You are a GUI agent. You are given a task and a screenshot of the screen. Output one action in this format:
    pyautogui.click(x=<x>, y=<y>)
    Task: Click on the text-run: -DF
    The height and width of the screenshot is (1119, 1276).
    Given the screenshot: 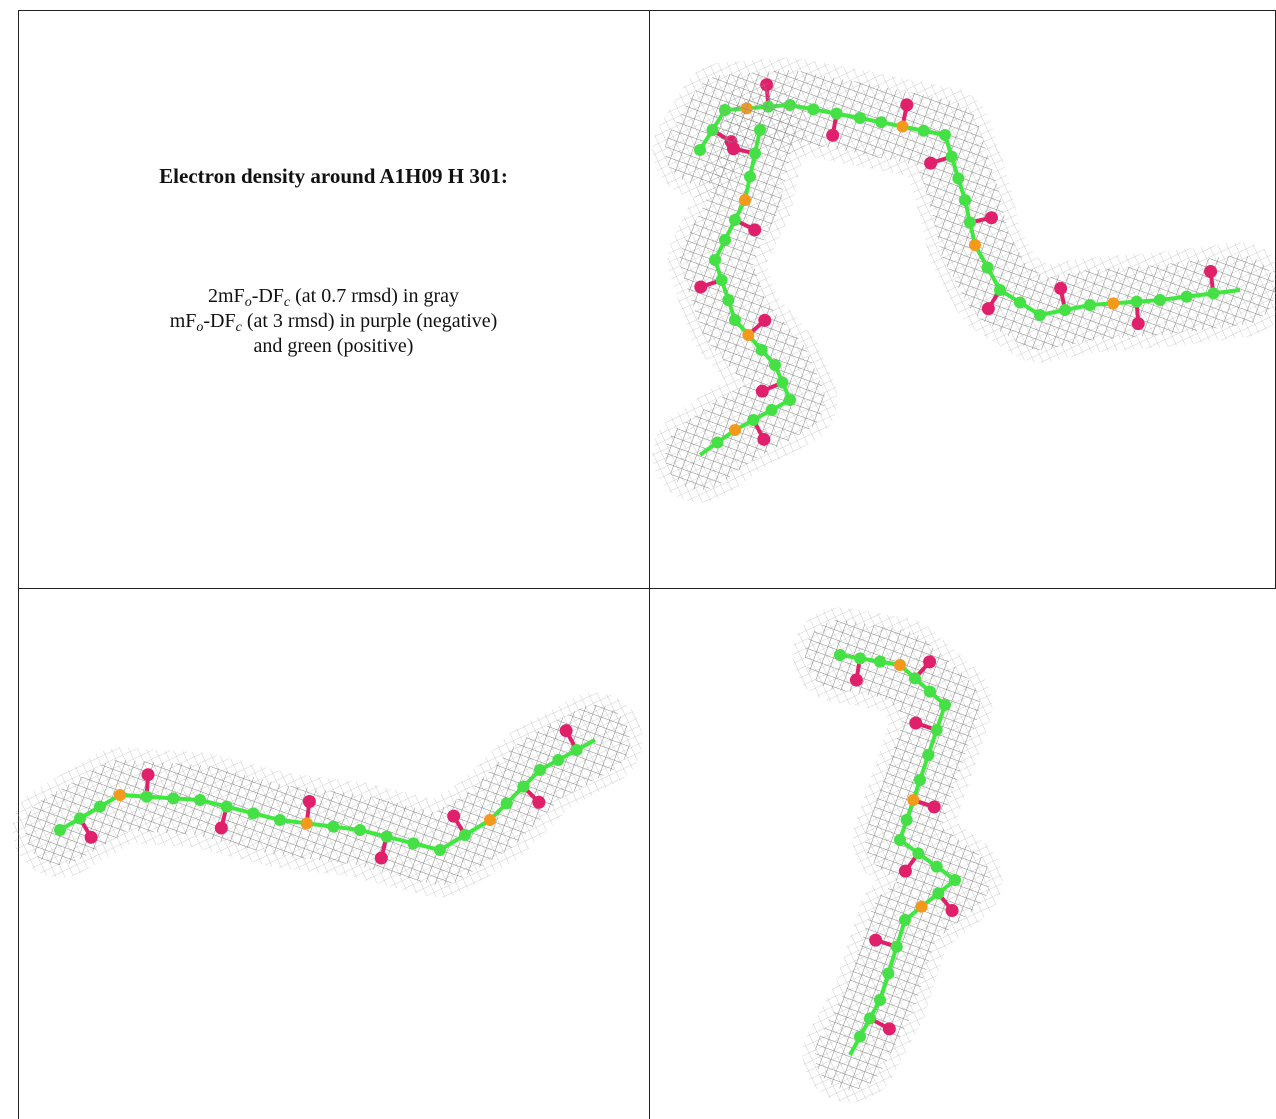 What is the action you would take?
    pyautogui.click(x=219, y=321)
    